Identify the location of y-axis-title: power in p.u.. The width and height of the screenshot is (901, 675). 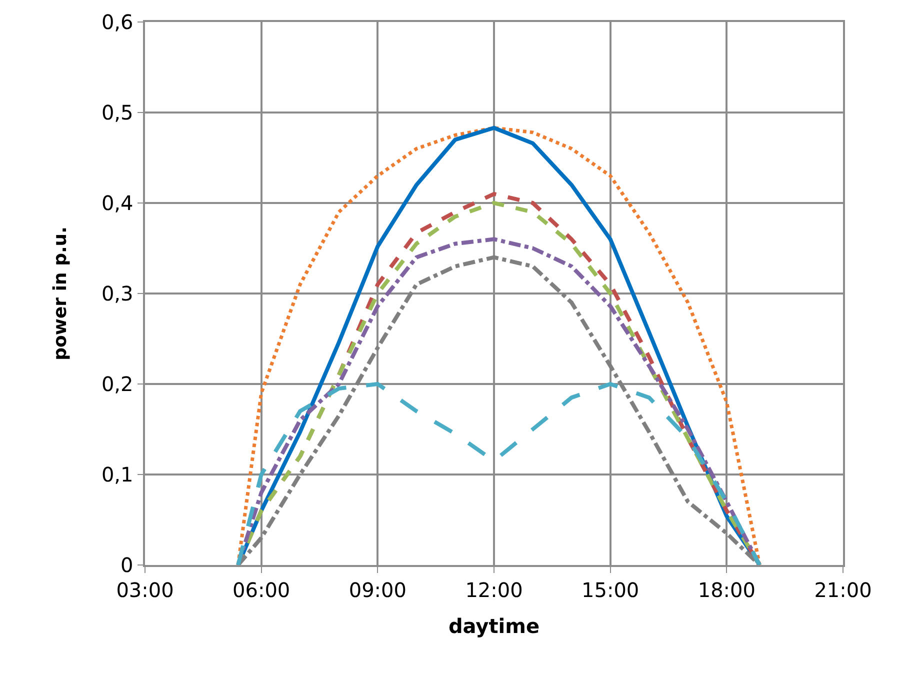
(61, 293).